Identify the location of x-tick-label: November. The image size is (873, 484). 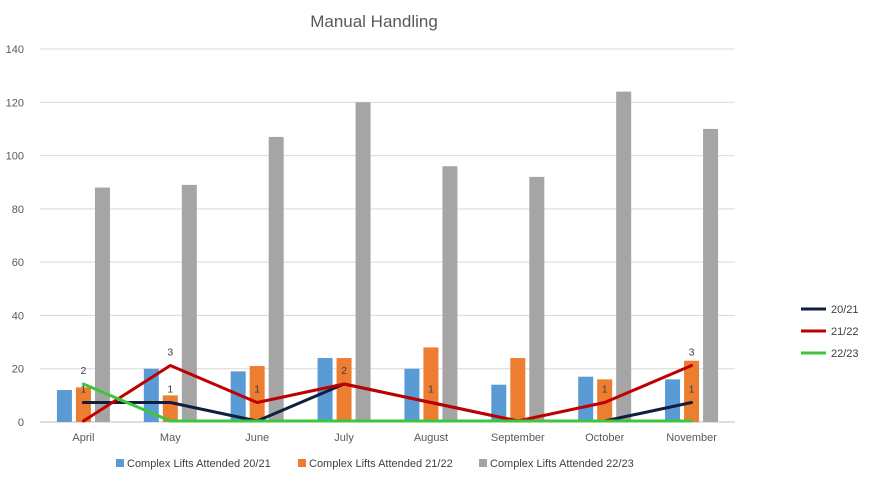
(691, 438).